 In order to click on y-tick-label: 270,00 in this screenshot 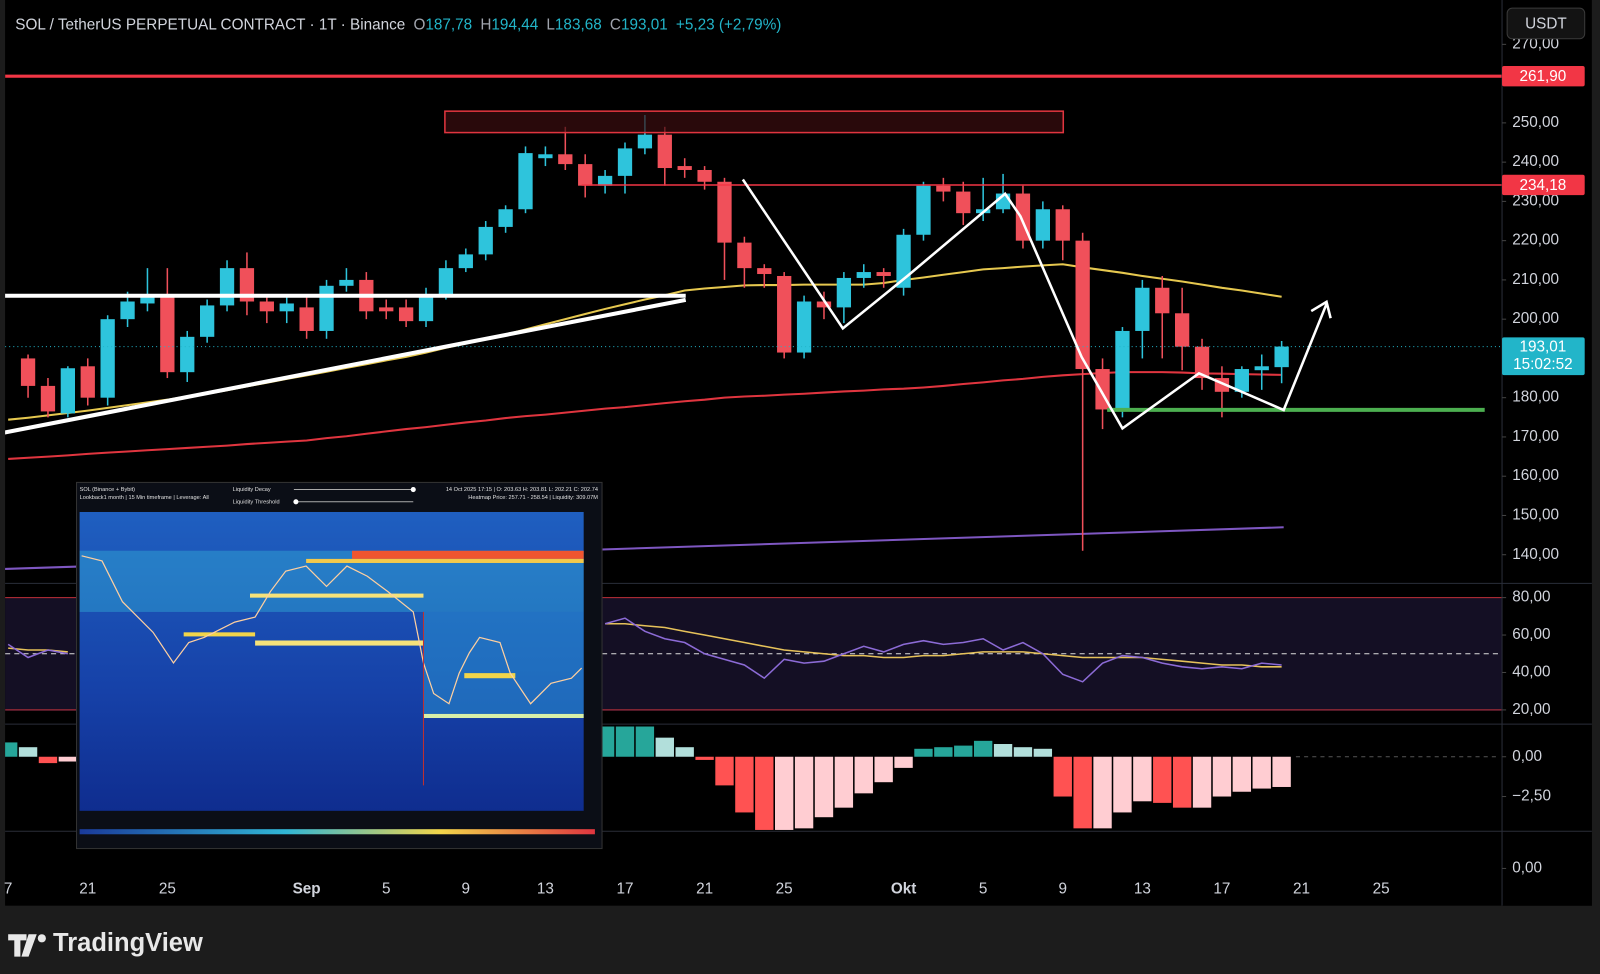, I will do `click(1535, 43)`.